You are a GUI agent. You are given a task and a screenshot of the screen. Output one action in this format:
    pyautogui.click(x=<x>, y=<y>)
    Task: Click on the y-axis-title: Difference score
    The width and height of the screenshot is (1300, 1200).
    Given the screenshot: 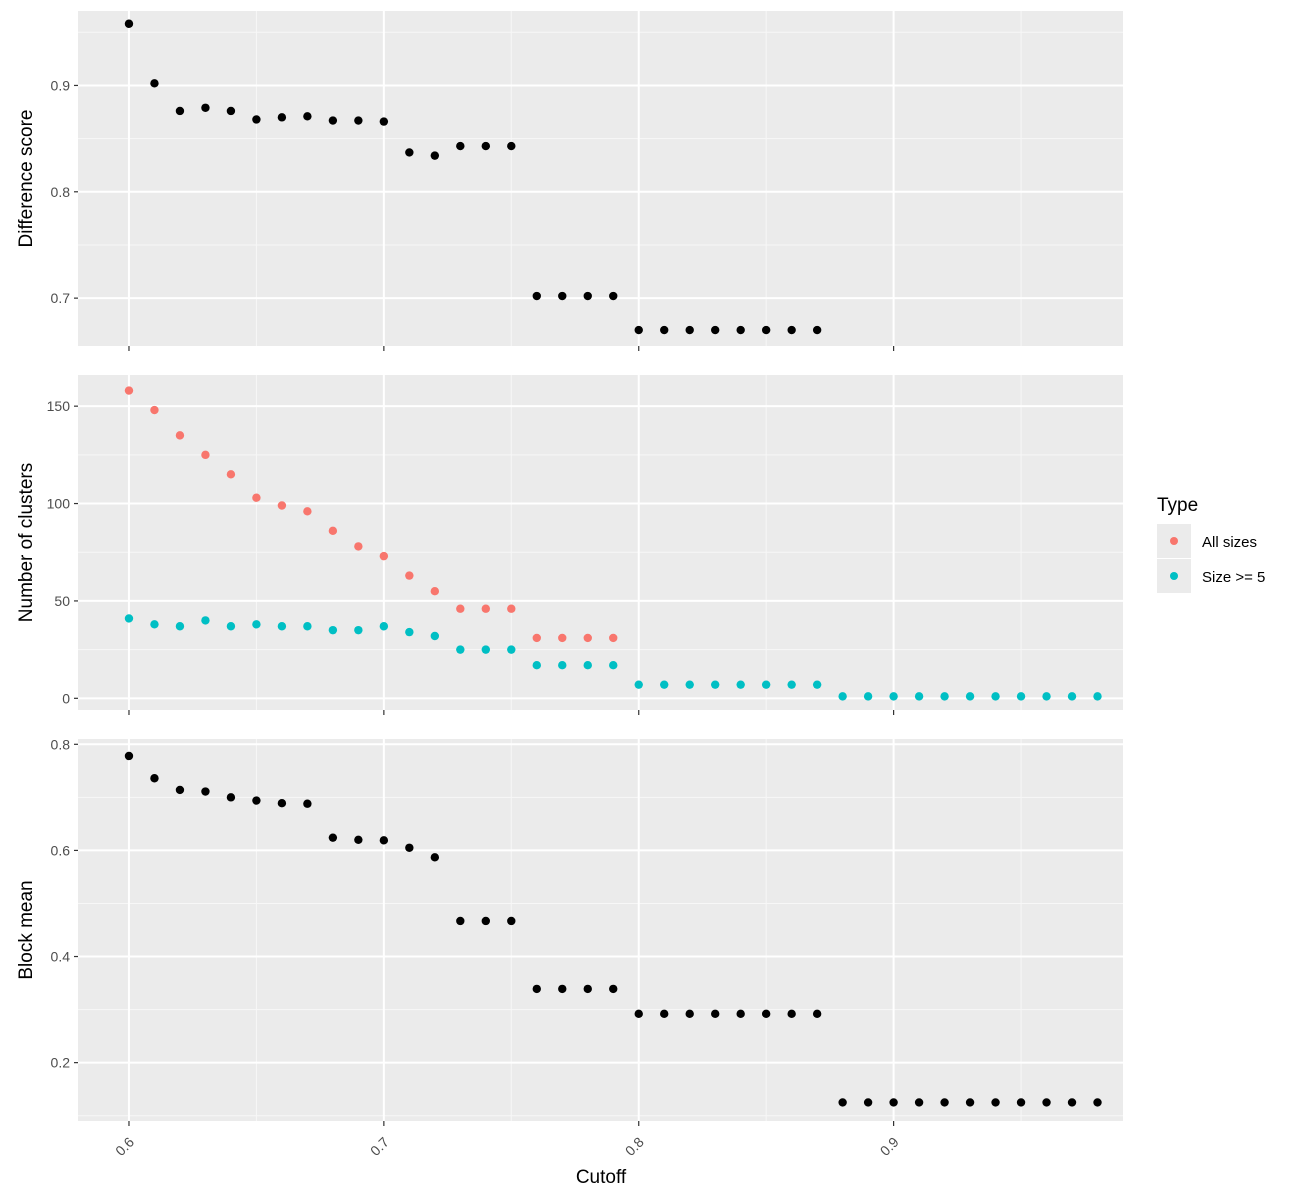 What is the action you would take?
    pyautogui.click(x=26, y=179)
    